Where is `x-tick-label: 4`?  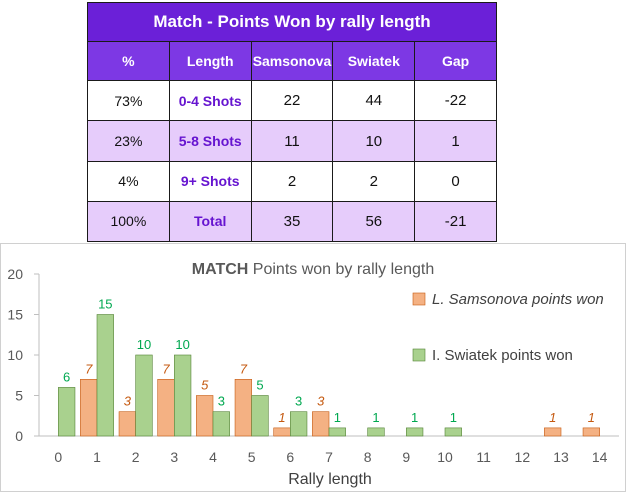 x-tick-label: 4 is located at coordinates (213, 457).